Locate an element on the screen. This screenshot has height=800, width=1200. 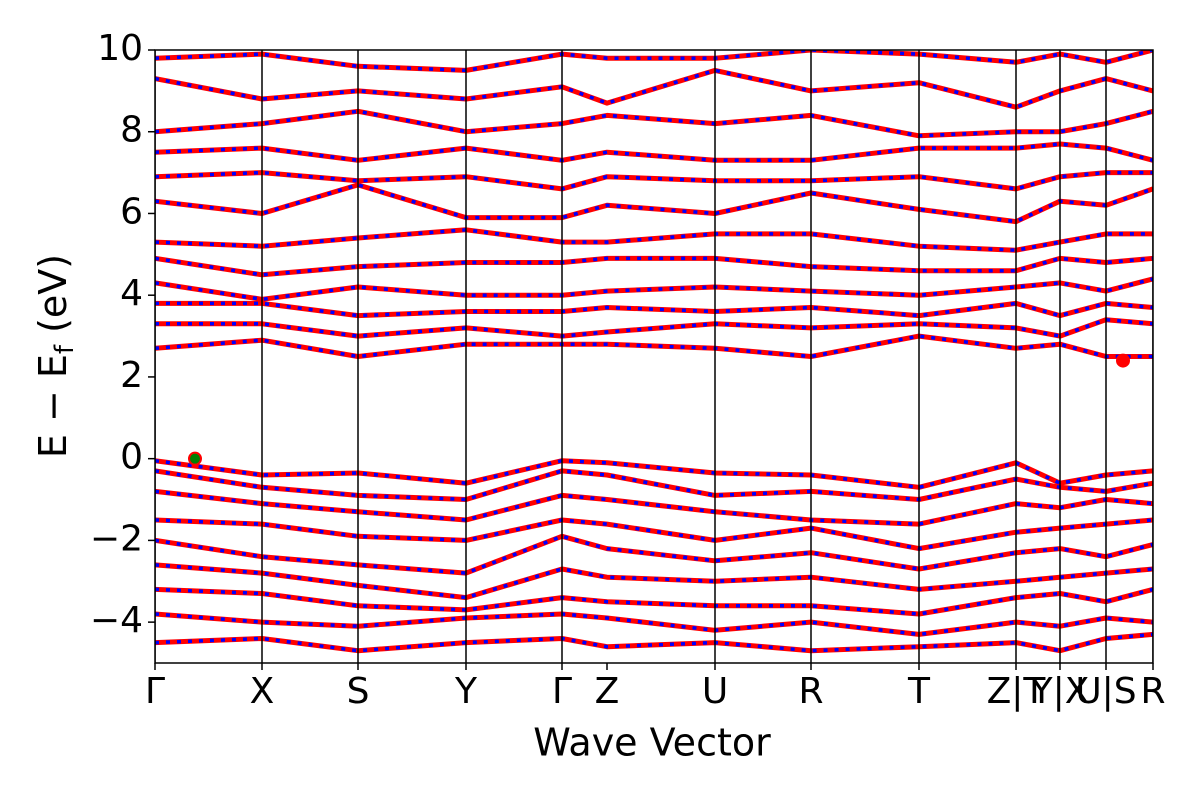
x-tick-label: Y|X is located at coordinates (1060, 691).